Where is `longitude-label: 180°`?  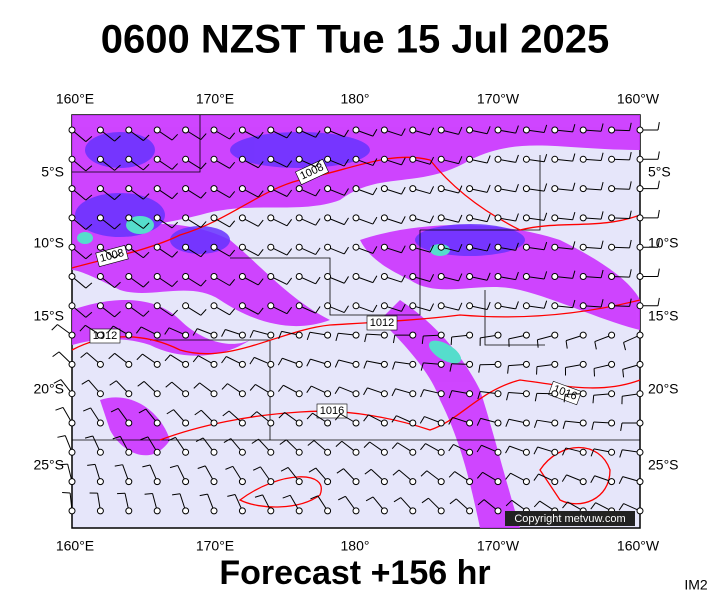
longitude-label: 180° is located at coordinates (355, 99).